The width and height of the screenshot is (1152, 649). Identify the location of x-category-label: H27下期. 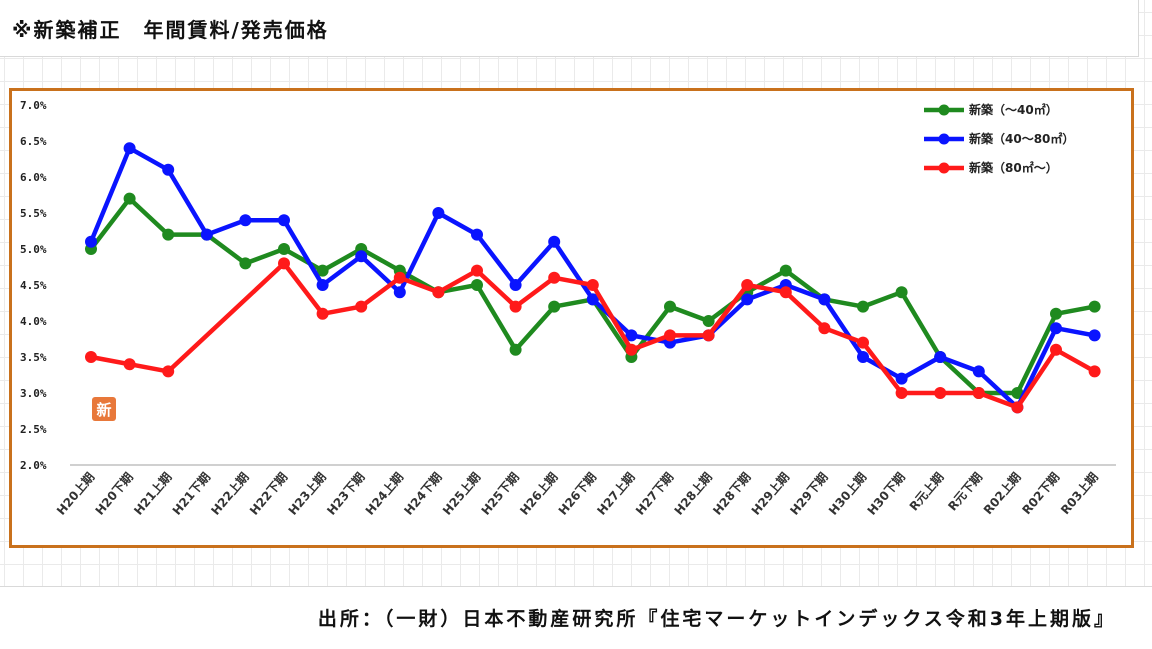
(654, 493).